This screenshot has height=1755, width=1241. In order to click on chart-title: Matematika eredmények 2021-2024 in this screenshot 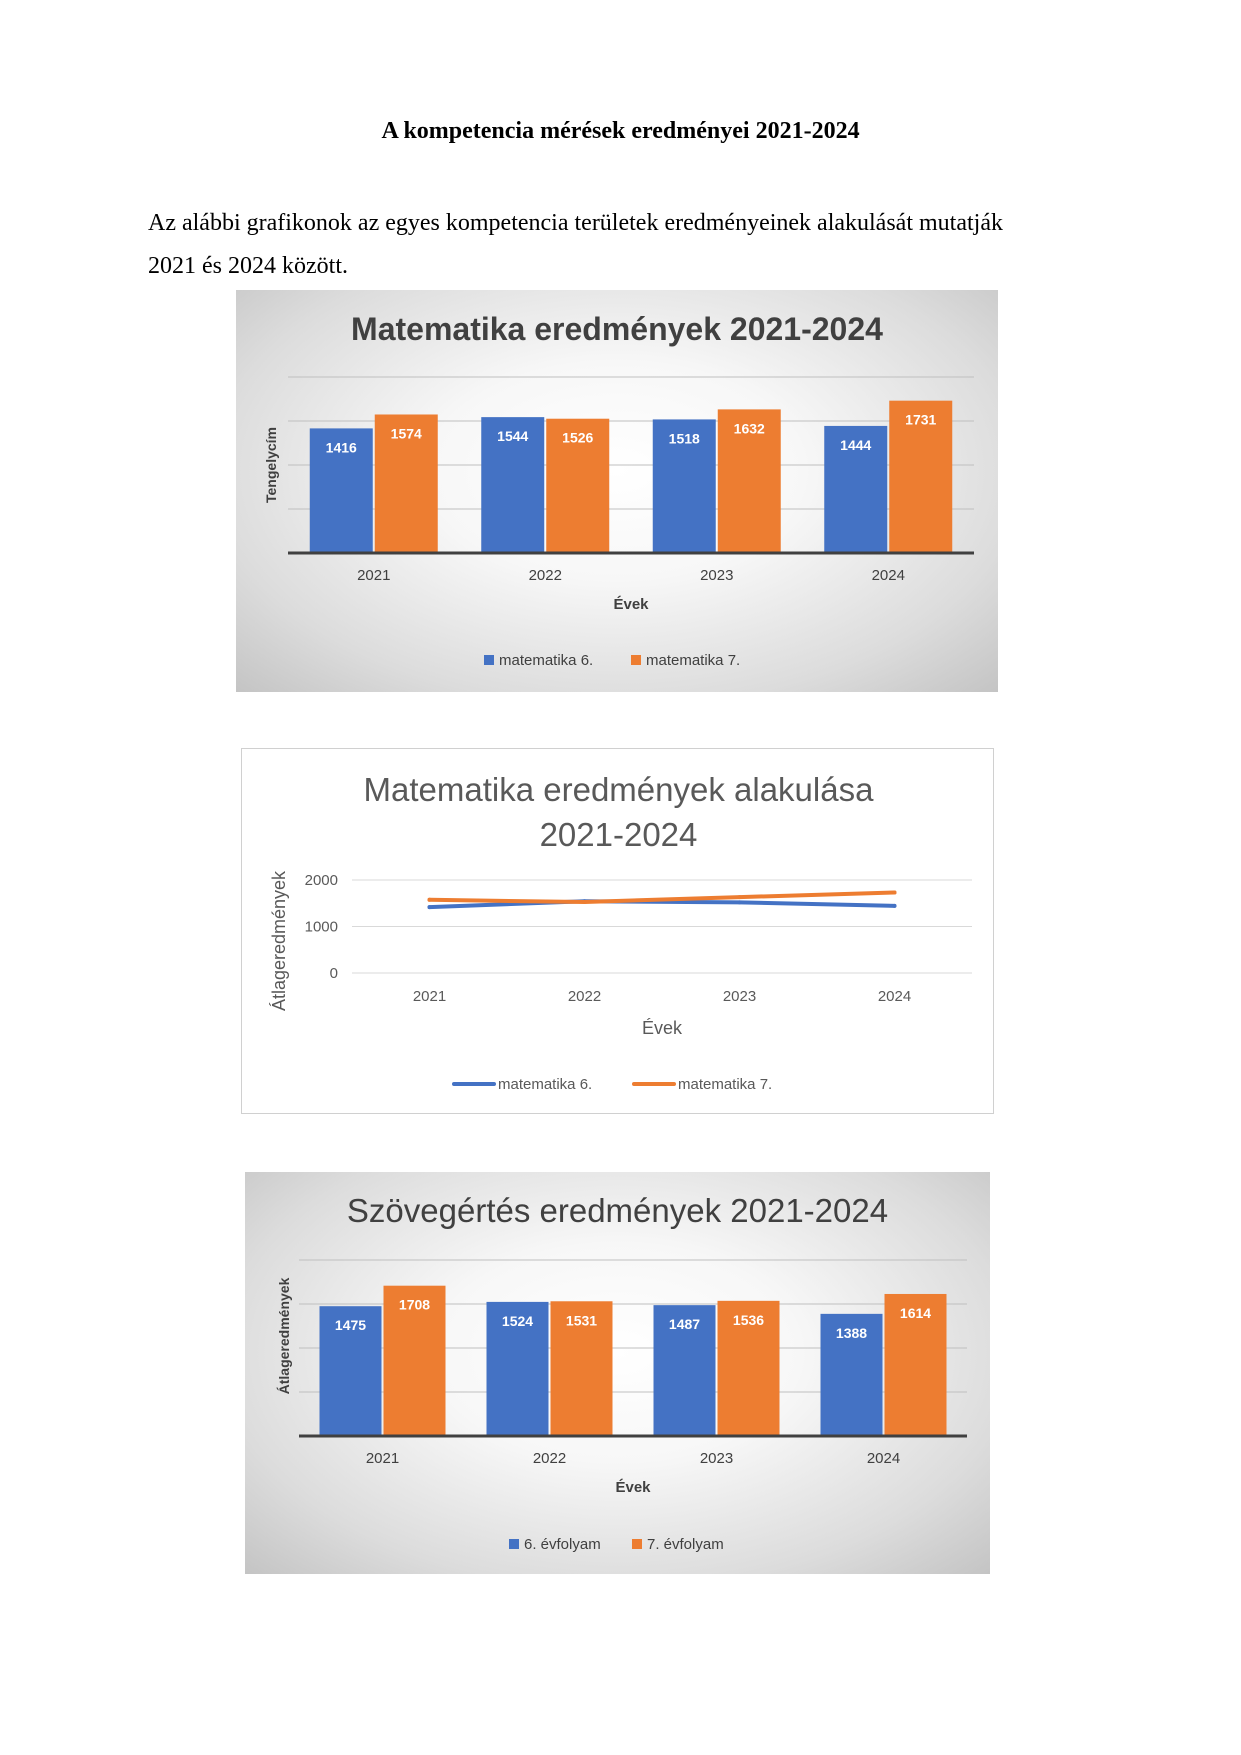, I will do `click(617, 329)`.